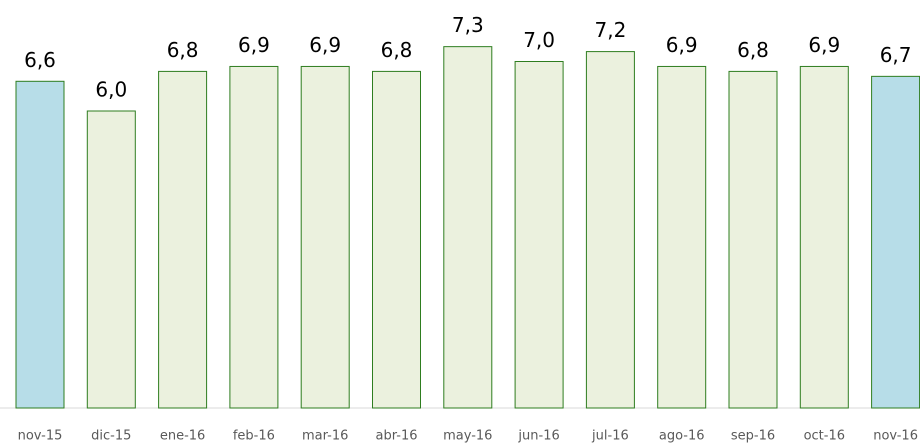 Image resolution: width=920 pixels, height=443 pixels. Describe the element at coordinates (111, 436) in the screenshot. I see `x-tick-label: dic-15` at that location.